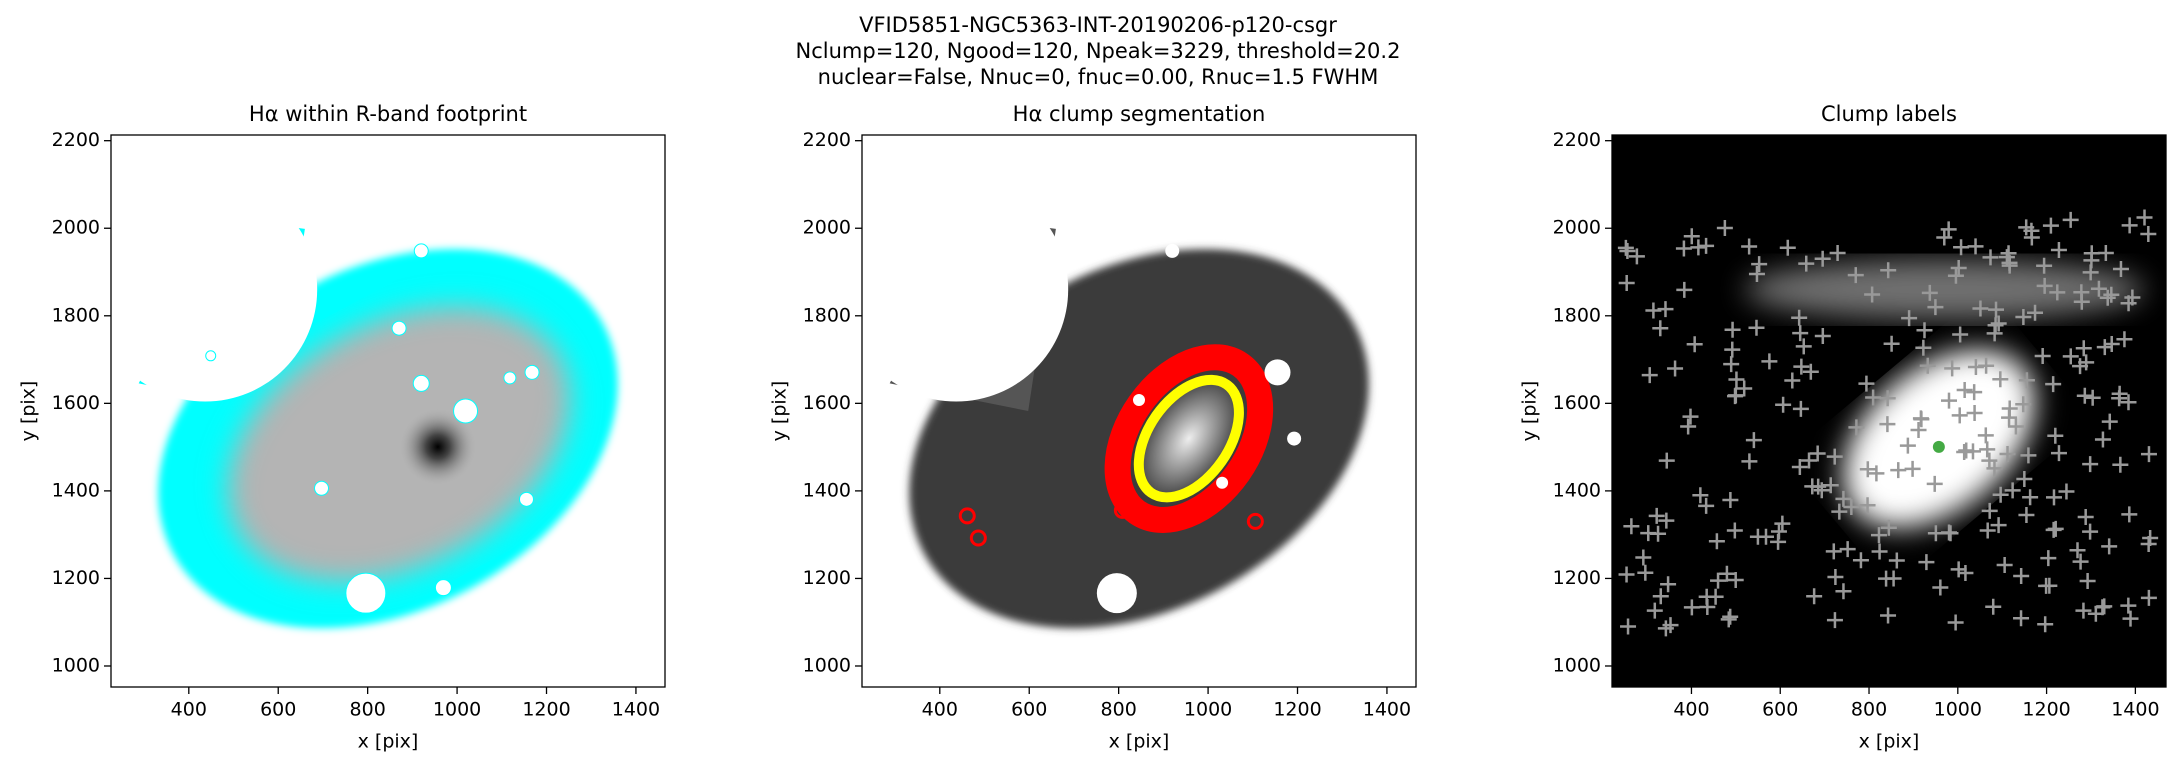 This screenshot has width=2181, height=771. Describe the element at coordinates (1139, 742) in the screenshot. I see `x-axis-label: x [pix]` at that location.